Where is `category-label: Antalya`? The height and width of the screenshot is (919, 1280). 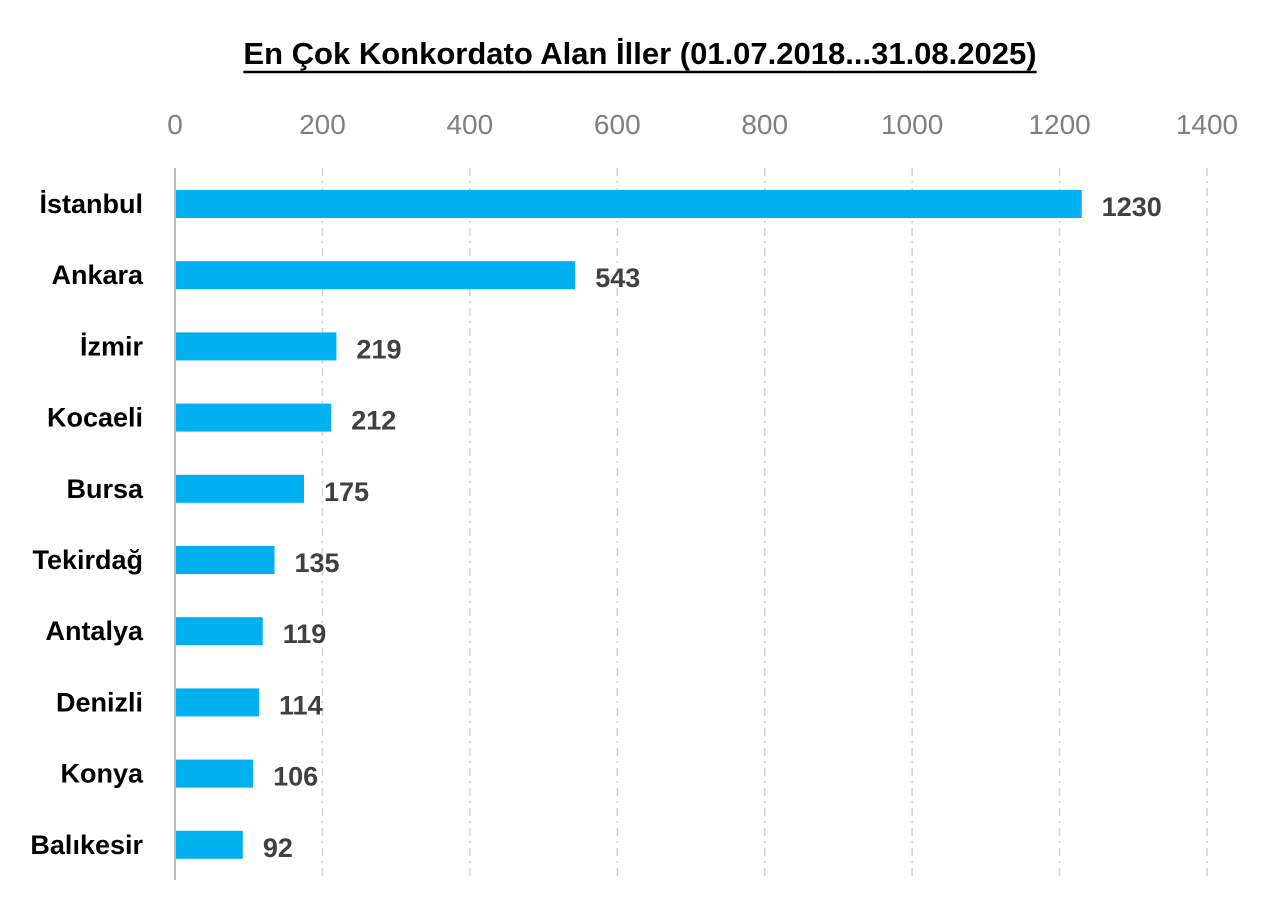 category-label: Antalya is located at coordinates (94, 631).